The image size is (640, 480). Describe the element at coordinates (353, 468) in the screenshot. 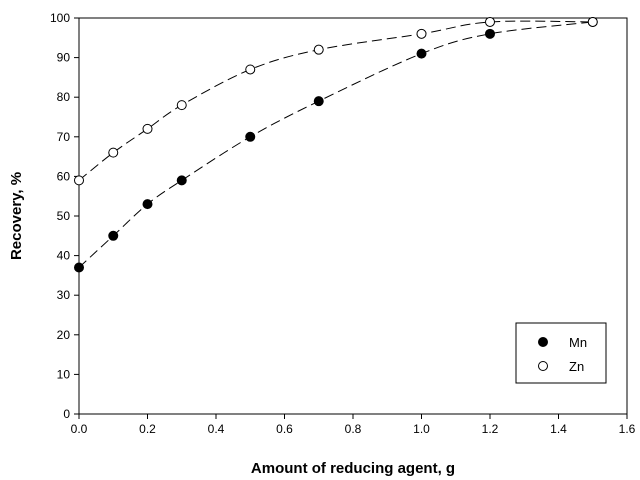

I see `x-axis-title: Amount of reducing agent, g` at that location.